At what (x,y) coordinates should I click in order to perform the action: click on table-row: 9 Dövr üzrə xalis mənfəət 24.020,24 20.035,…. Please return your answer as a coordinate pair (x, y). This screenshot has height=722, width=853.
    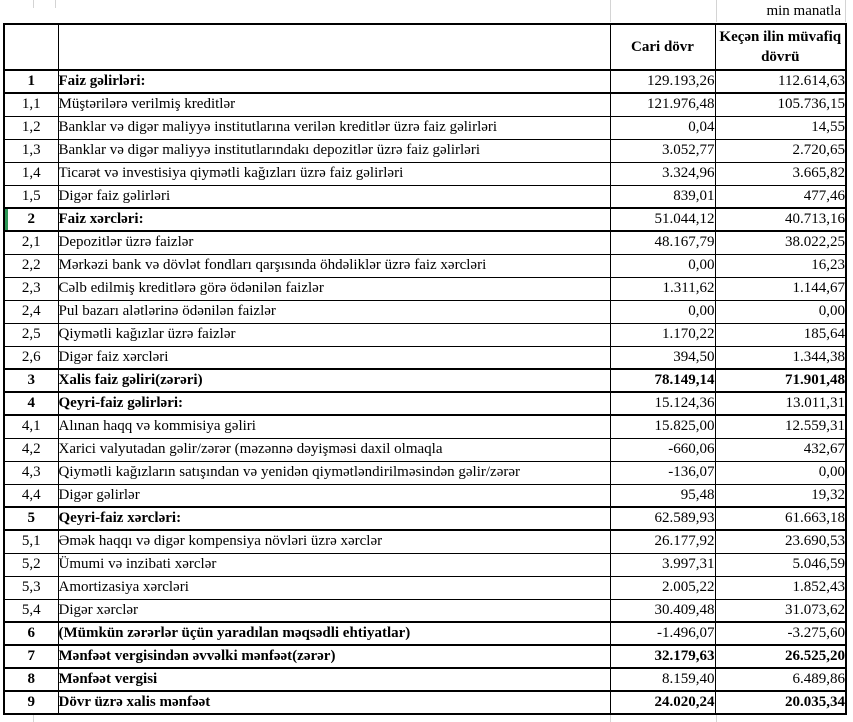
    Looking at the image, I should click on (425, 702).